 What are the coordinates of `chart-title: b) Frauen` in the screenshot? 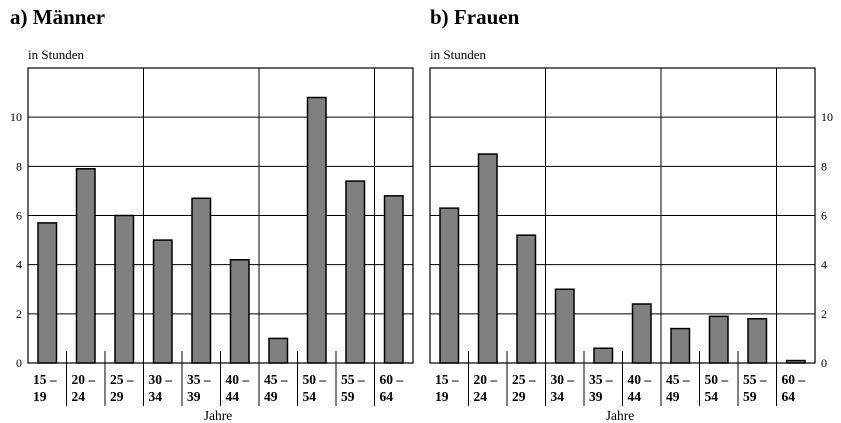 It's located at (475, 17).